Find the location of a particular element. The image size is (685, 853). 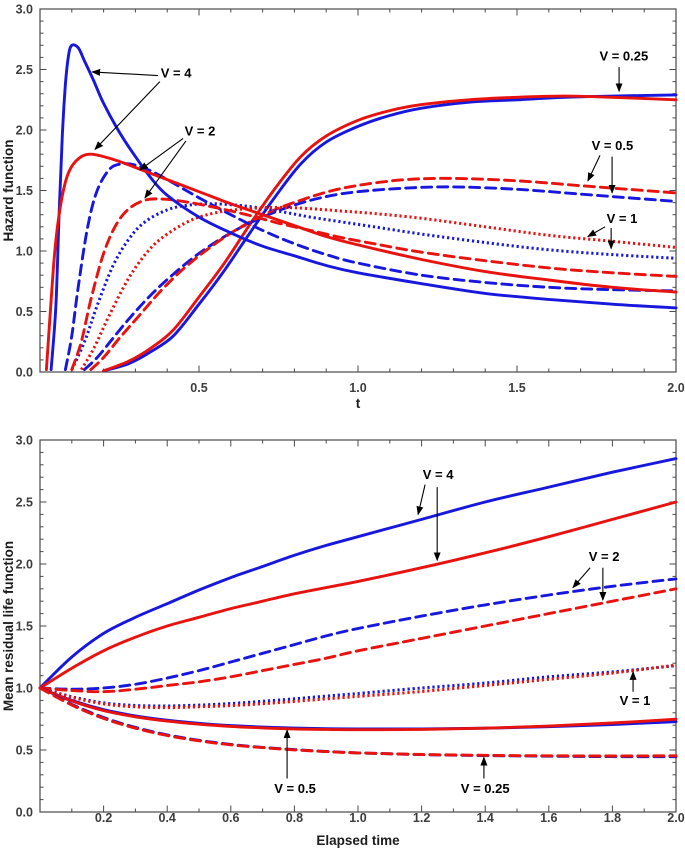

series-blue-V2-dashed is located at coordinates (358, 634).